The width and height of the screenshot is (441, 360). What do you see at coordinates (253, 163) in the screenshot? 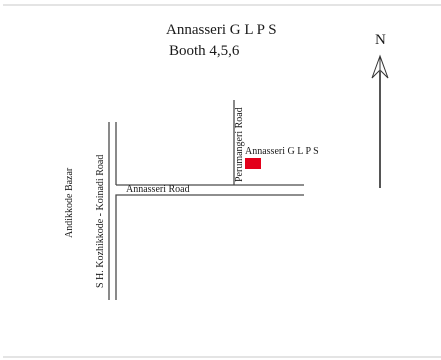
I see `school-marker` at bounding box center [253, 163].